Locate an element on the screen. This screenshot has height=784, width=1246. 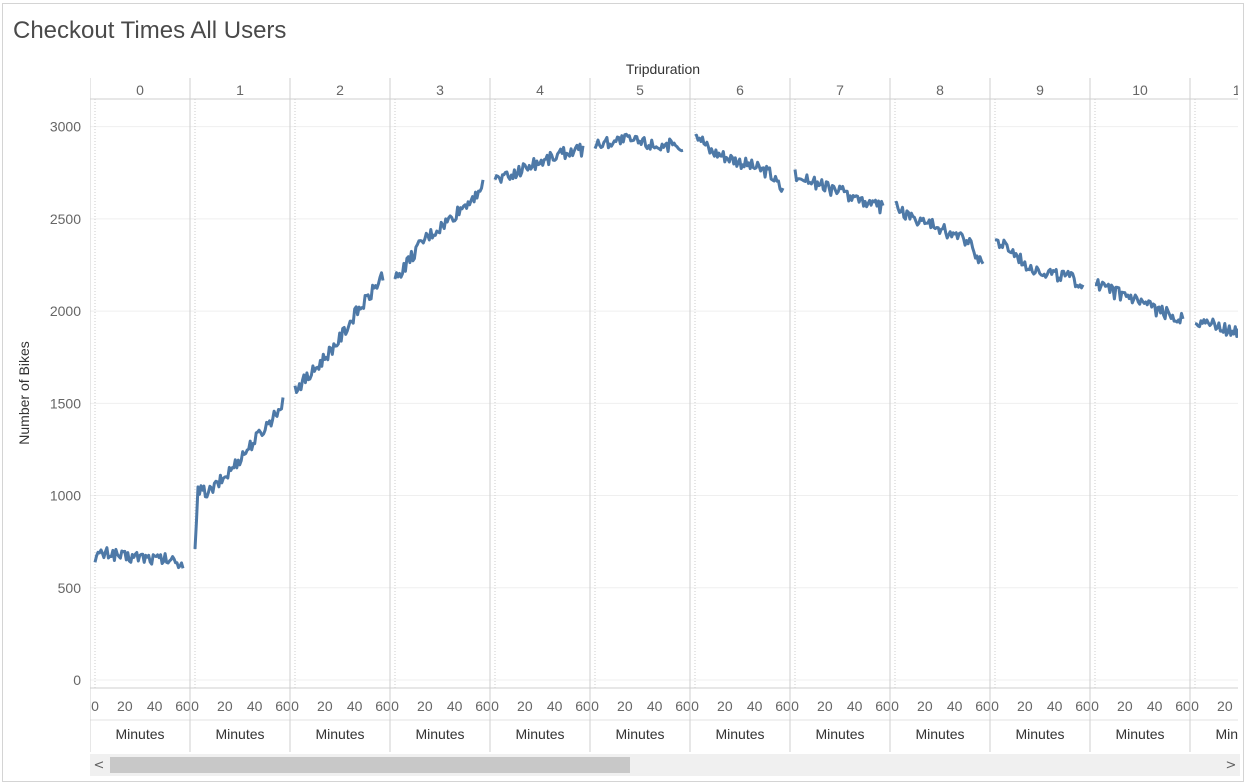
y-tick-label: 2000 is located at coordinates (65, 311).